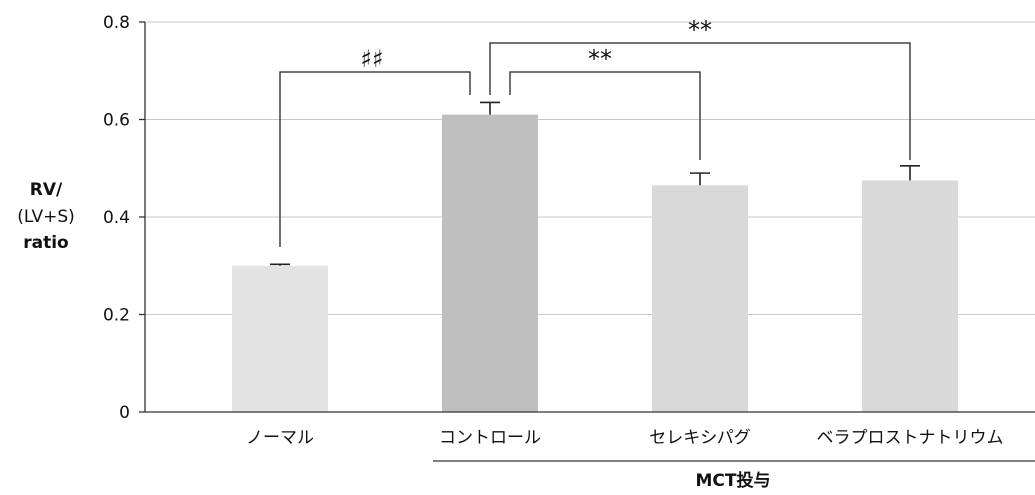  What do you see at coordinates (700, 438) in the screenshot?
I see `x-tick-label: セレキシパグ` at bounding box center [700, 438].